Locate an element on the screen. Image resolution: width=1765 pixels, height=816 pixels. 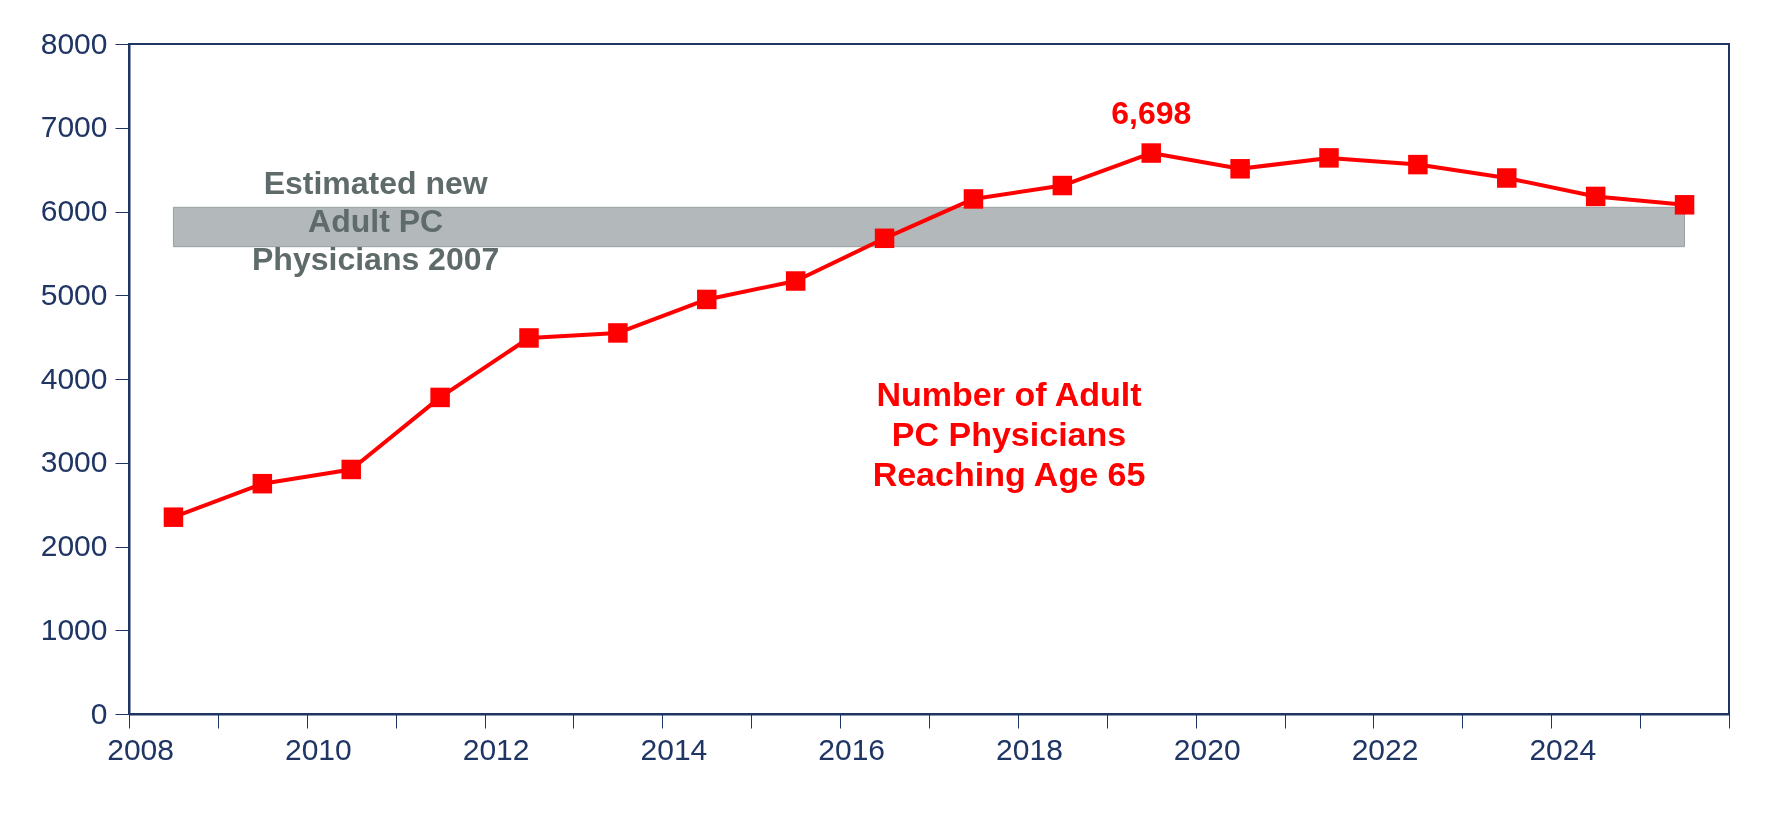
y-tick-label: 7000 is located at coordinates (74, 127).